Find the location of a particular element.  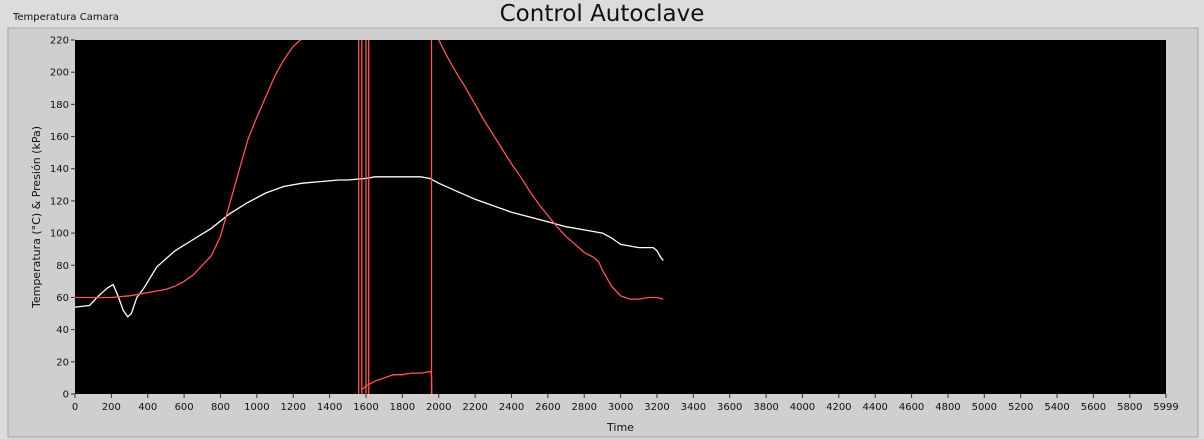

x-tick-label: 600 is located at coordinates (184, 407).